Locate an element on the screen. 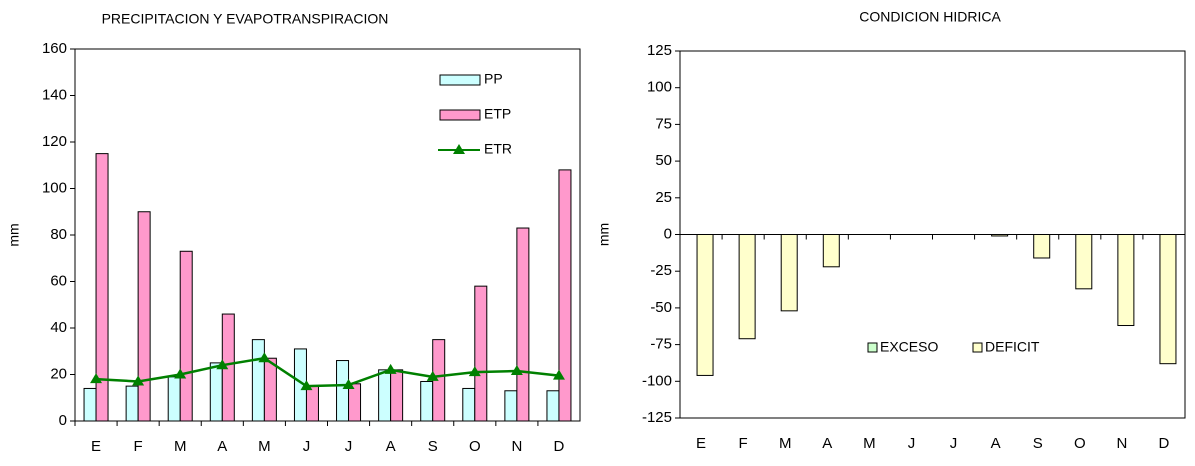 This screenshot has width=1195, height=466. legend-marker is located at coordinates (459, 149).